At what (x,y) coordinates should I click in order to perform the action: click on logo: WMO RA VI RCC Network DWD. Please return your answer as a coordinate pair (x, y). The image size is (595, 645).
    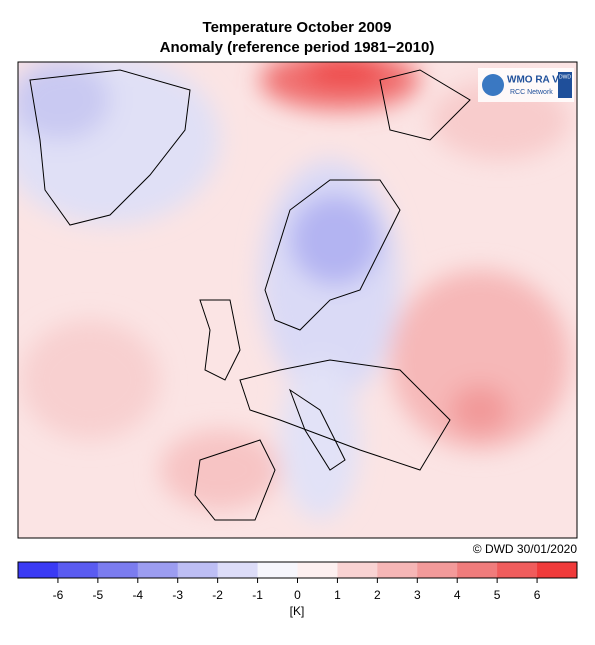
    Looking at the image, I should click on (526, 85).